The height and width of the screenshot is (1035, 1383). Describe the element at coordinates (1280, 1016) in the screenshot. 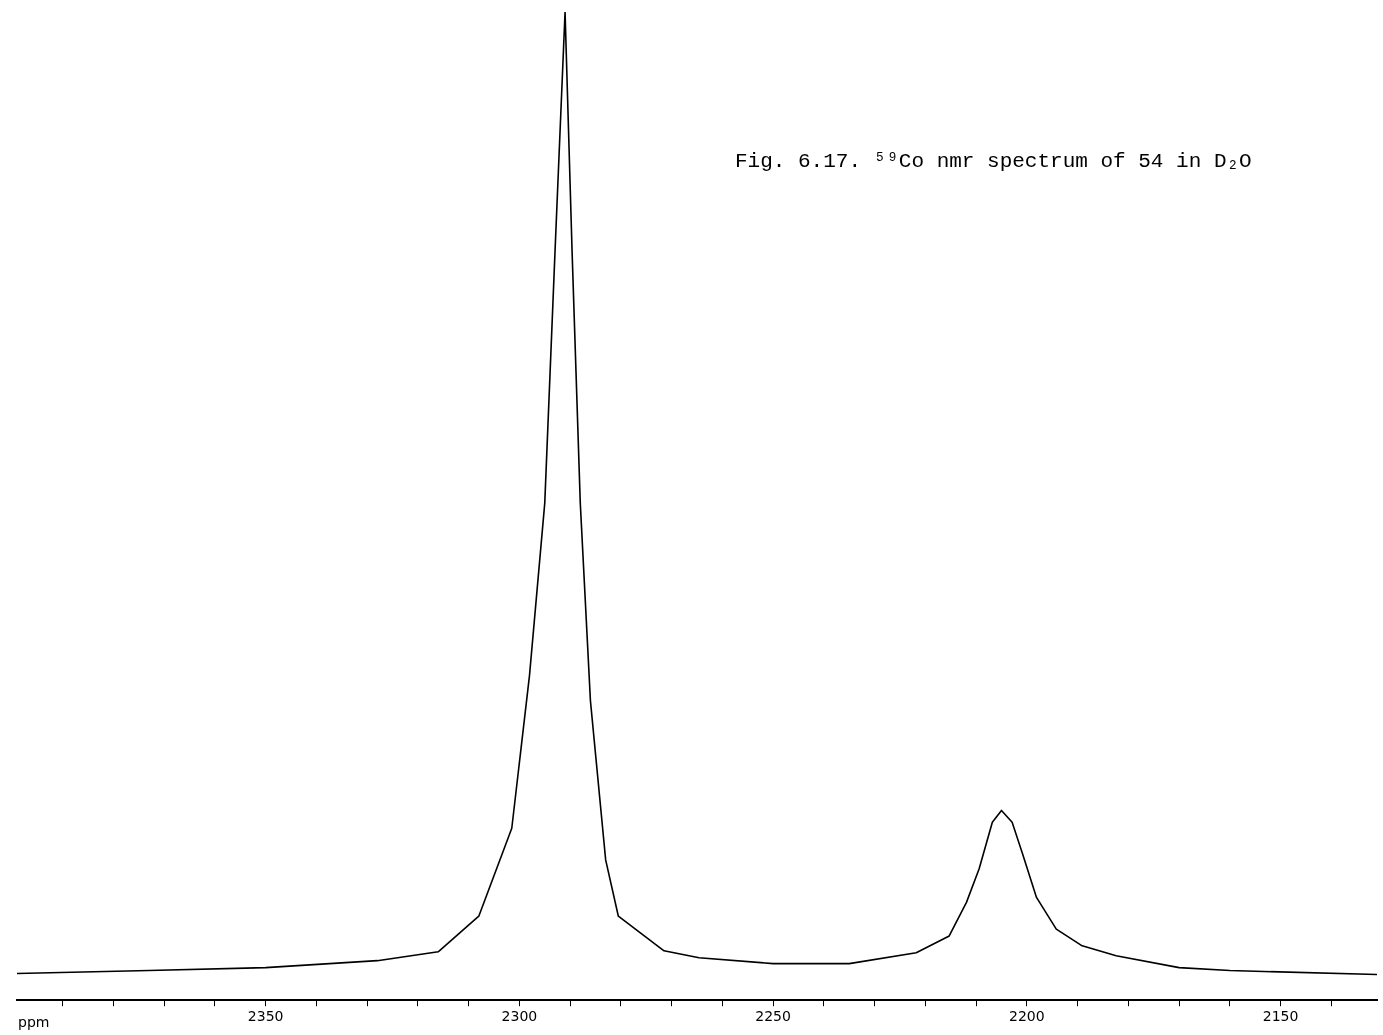

I see `x-tick-label: 2150` at that location.